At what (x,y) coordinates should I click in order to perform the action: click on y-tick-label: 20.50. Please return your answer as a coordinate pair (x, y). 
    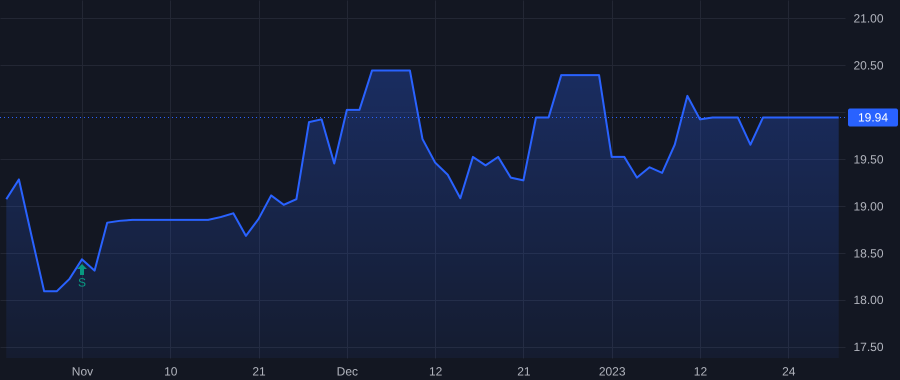
    Looking at the image, I should click on (869, 65).